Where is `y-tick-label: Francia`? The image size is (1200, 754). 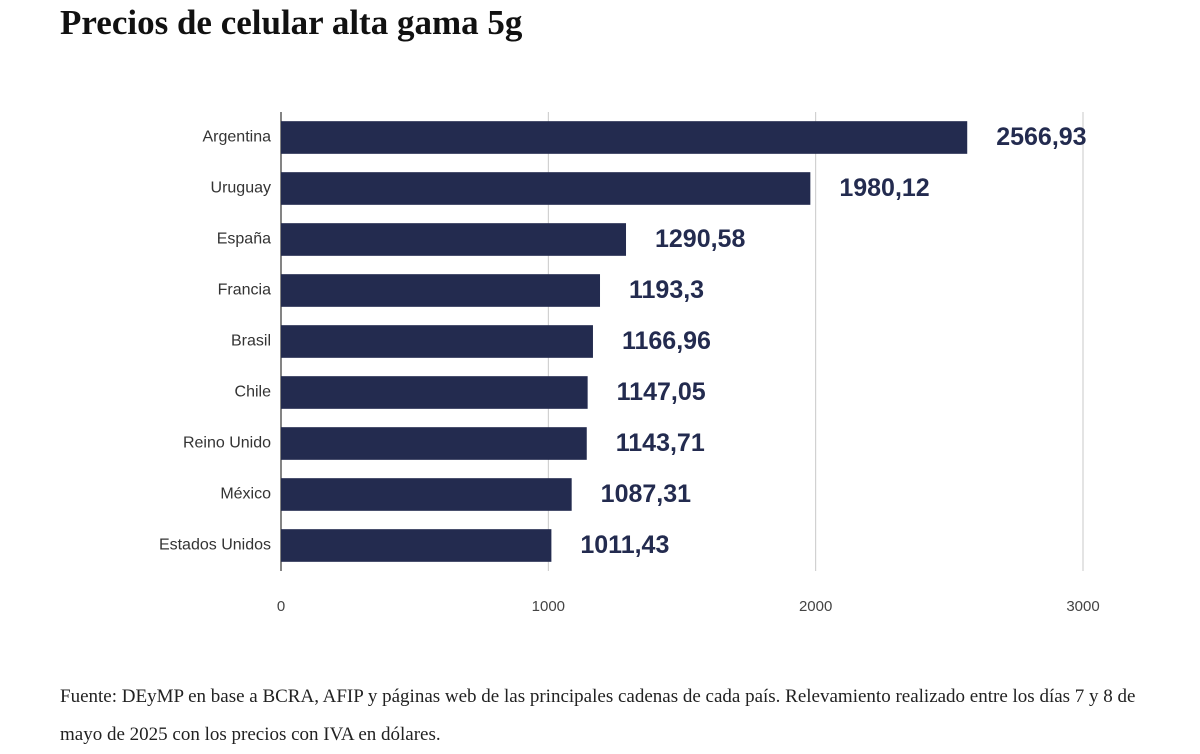 y-tick-label: Francia is located at coordinates (244, 290).